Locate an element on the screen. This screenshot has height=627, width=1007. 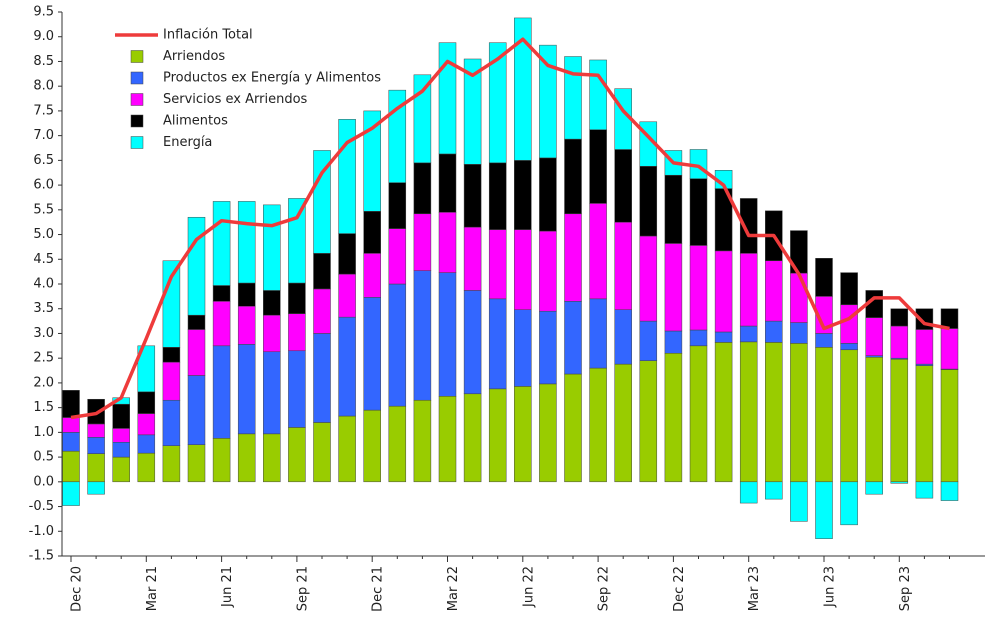
x-tick-label: Mar 21 is located at coordinates (152, 588).